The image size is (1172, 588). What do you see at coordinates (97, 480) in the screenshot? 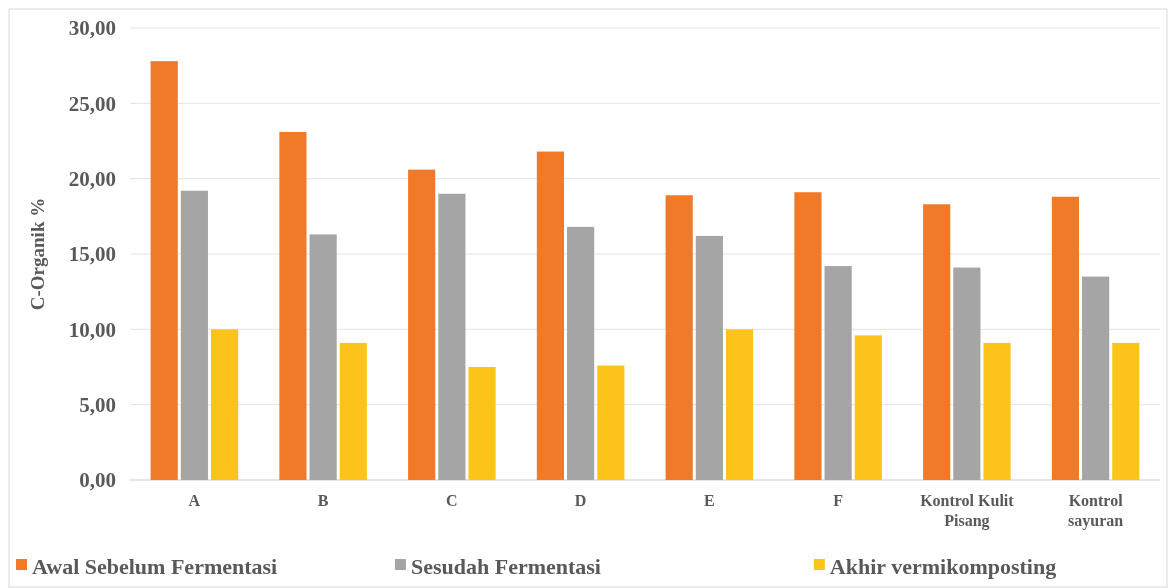
I see `y-tick-label: 0,00` at bounding box center [97, 480].